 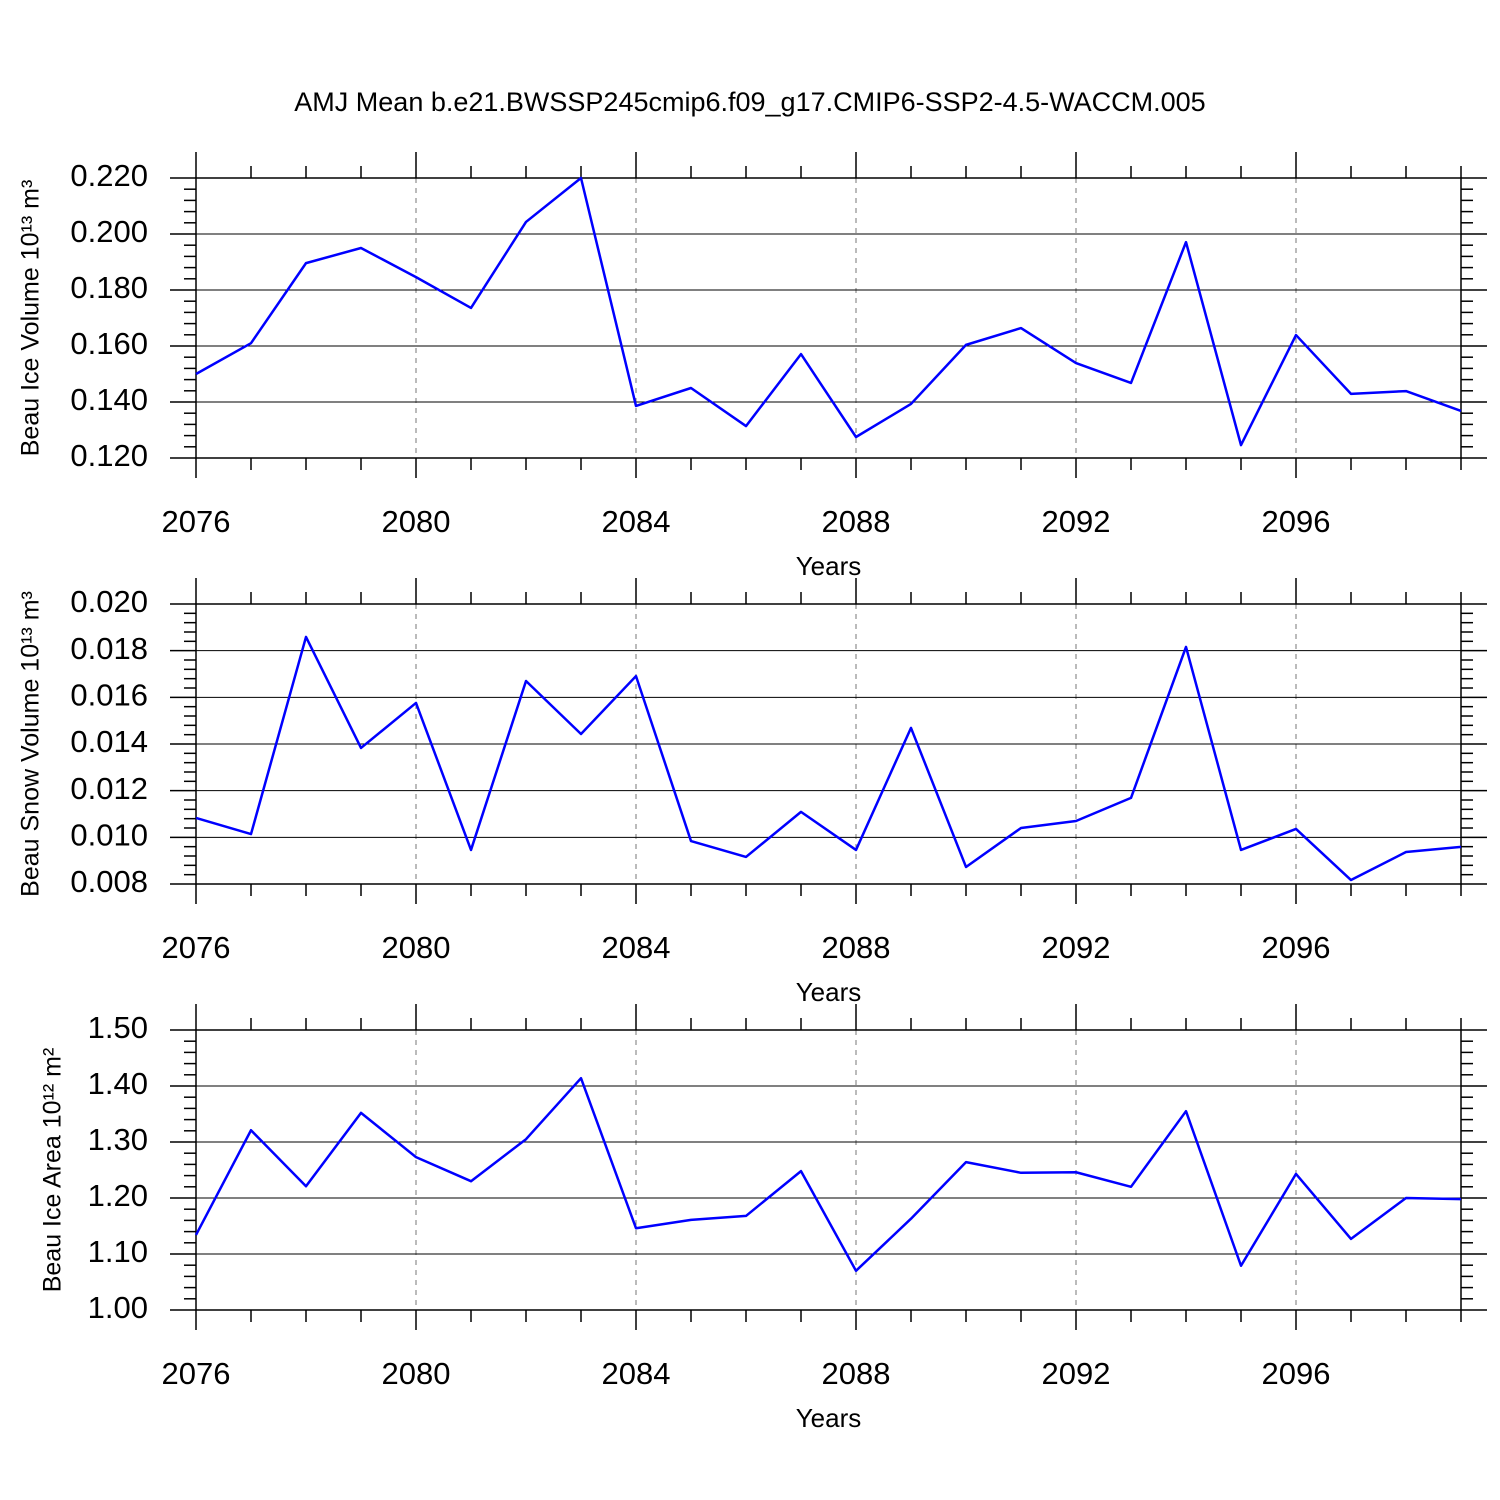 What do you see at coordinates (118, 1307) in the screenshot?
I see `y-tick-label: 1.00` at bounding box center [118, 1307].